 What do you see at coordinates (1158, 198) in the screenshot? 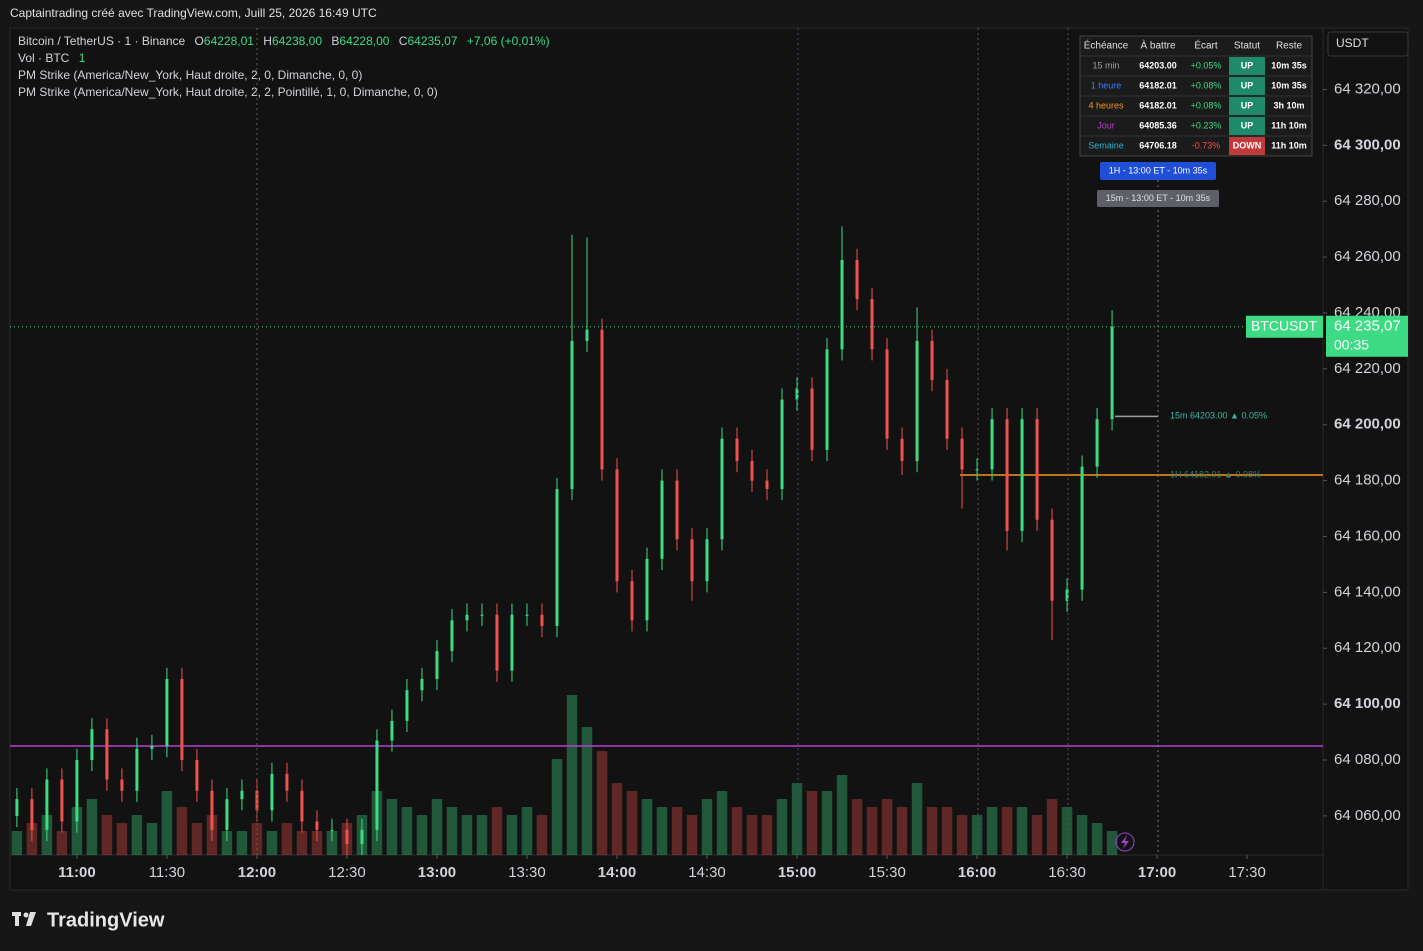
I see `badge-label: 15m - 13:00 ET - 10m 35s` at bounding box center [1158, 198].